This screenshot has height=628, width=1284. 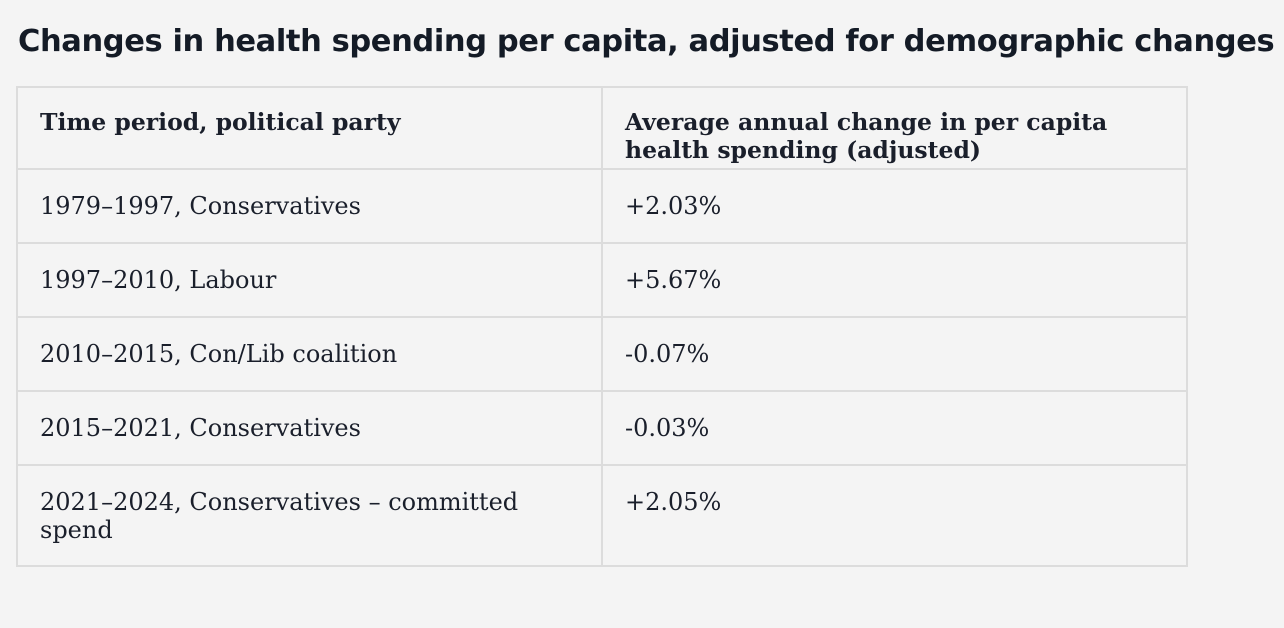 What do you see at coordinates (309, 128) in the screenshot?
I see `column-header-period: Time period, political party` at bounding box center [309, 128].